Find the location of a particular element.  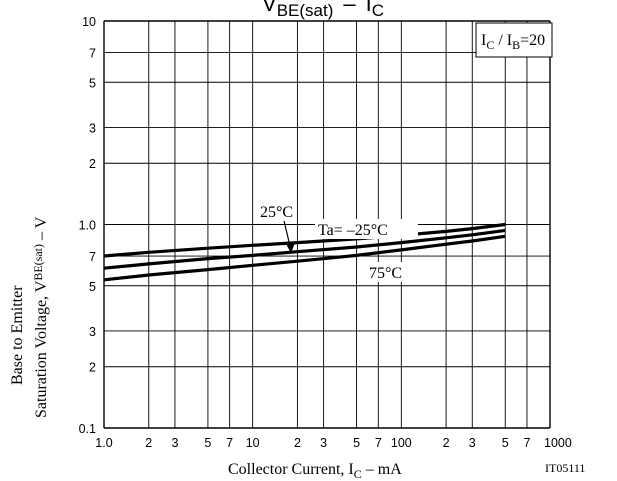

series-annotations: Ta= –25°C 25°C 75°C is located at coordinates (339, 243).